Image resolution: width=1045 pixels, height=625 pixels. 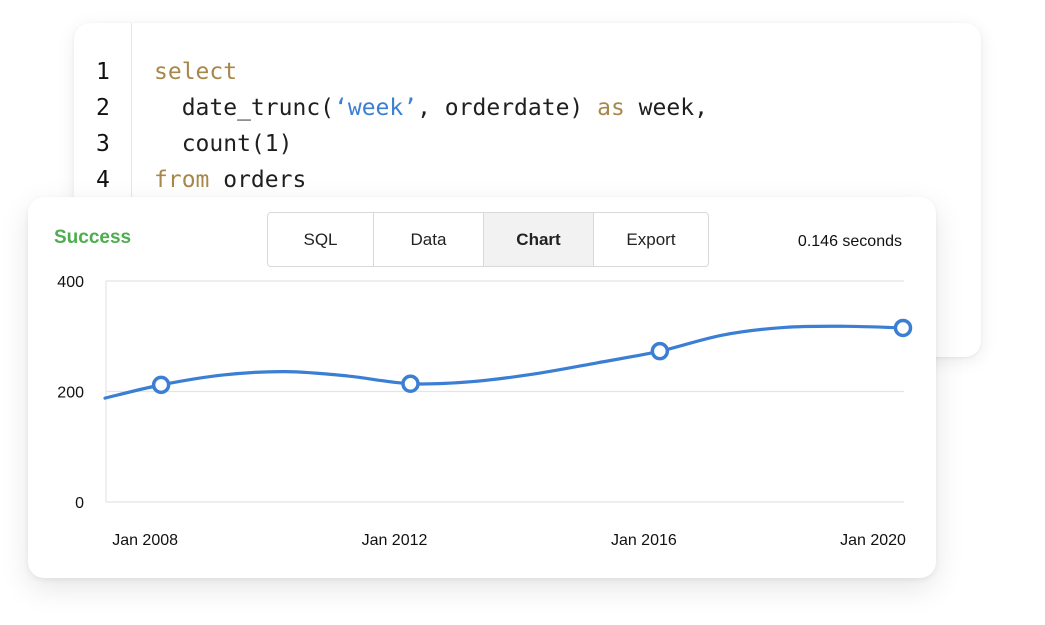 I want to click on line-code: from orders, so click(x=230, y=180).